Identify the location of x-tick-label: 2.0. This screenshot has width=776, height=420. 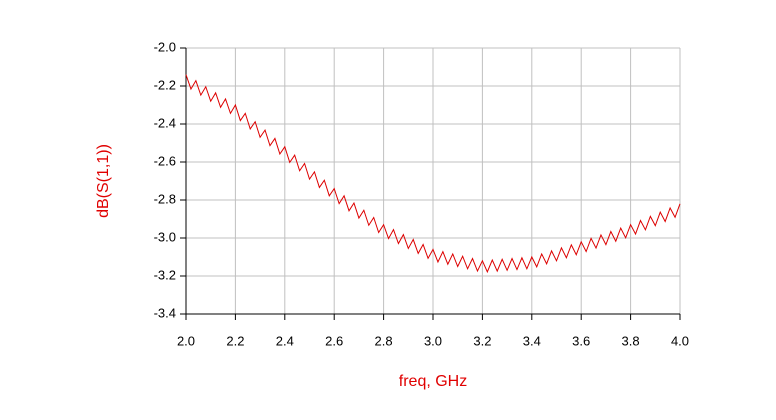
(186, 340).